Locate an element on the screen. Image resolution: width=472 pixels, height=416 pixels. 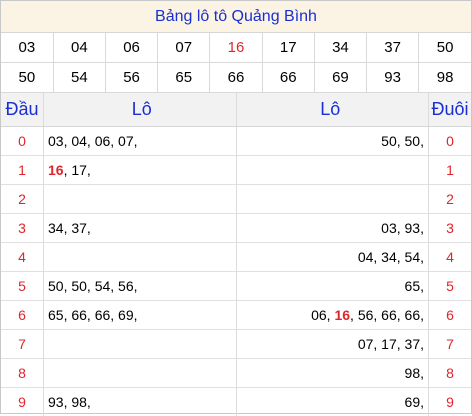
grid-row: 7 07, 17, 37, 7 is located at coordinates (236, 344).